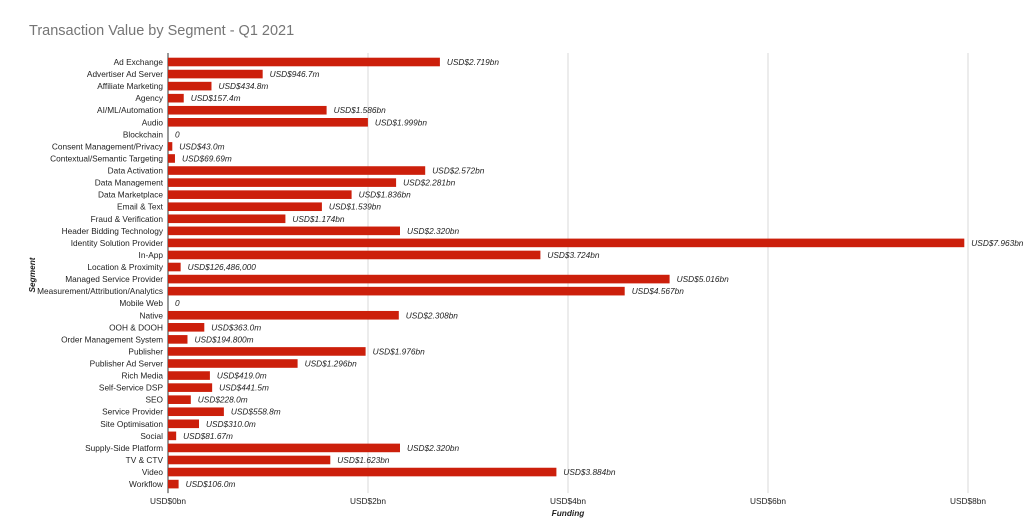 The image size is (1024, 528). Describe the element at coordinates (222, 267) in the screenshot. I see `value-label: USD$126,486,000` at that location.